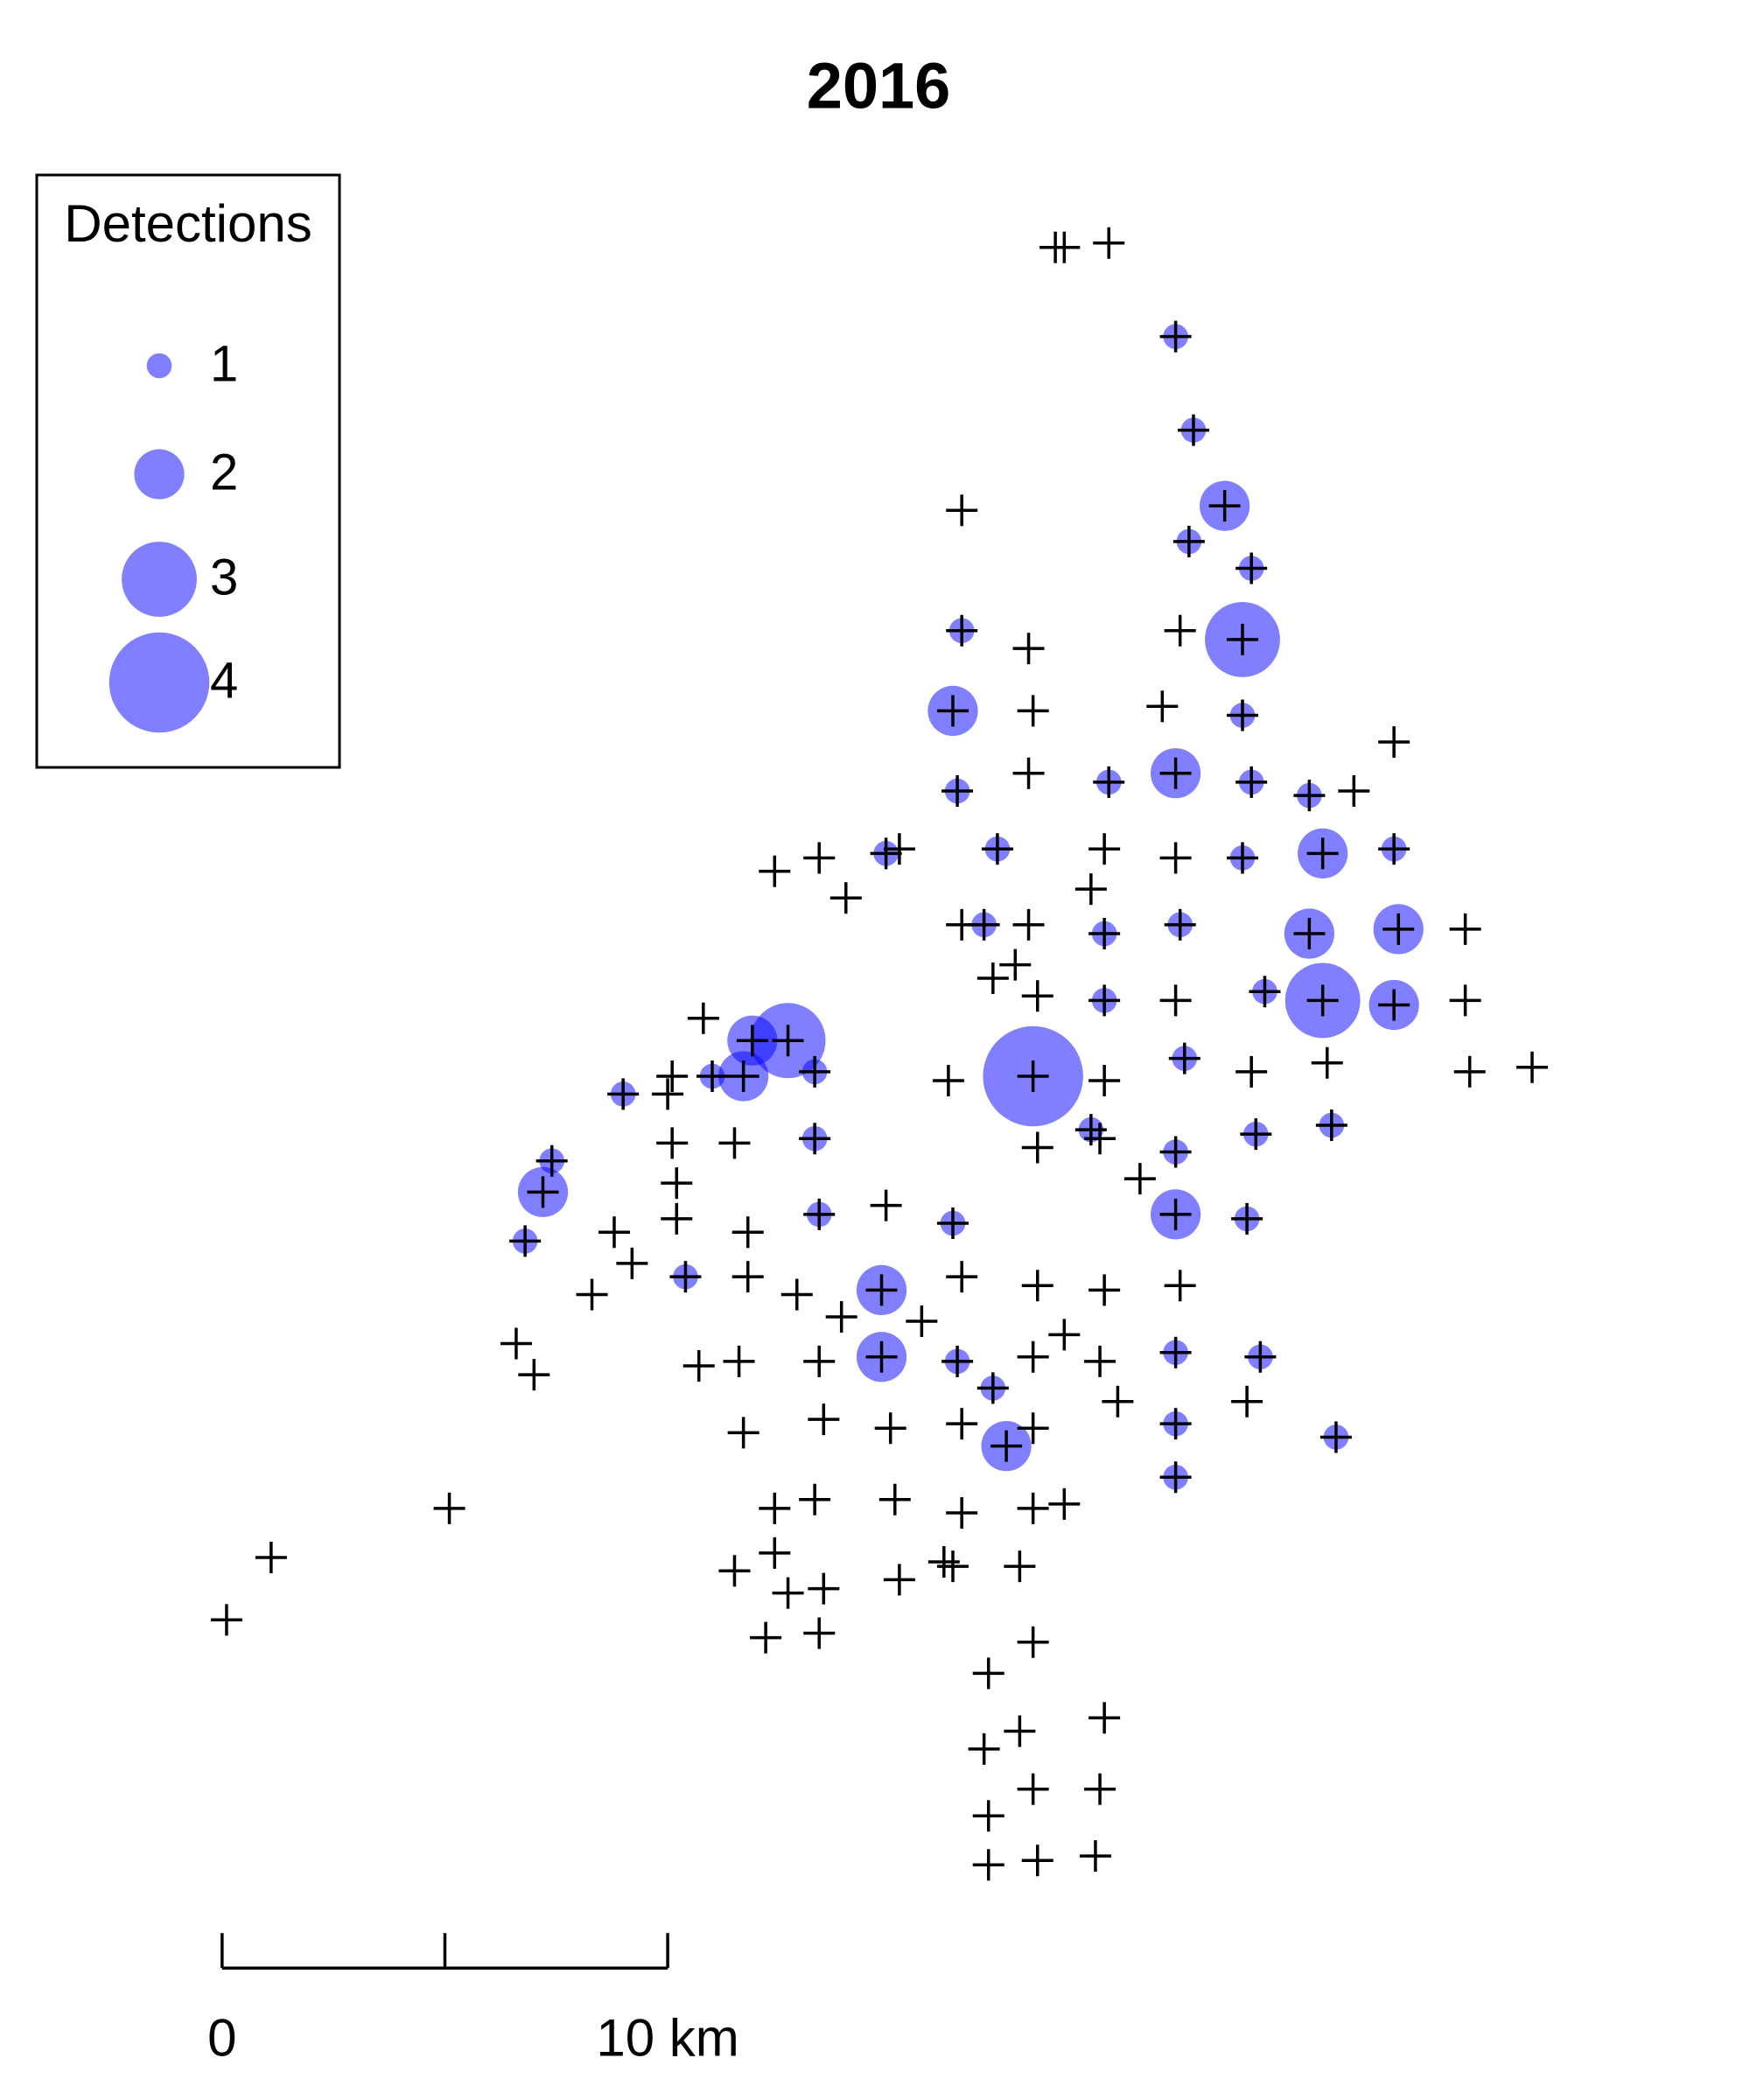 The height and width of the screenshot is (2100, 1750). What do you see at coordinates (224, 577) in the screenshot?
I see `legend-label: 3` at bounding box center [224, 577].